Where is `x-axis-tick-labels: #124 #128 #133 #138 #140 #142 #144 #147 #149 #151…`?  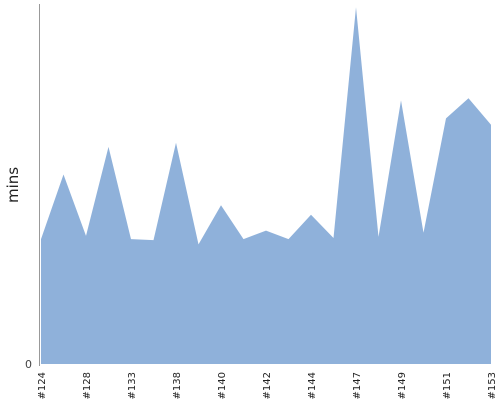
x-axis-tick-labels: #124 #128 #133 #138 #140 #142 #144 #147 #149 #151… is located at coordinates (267, 385).